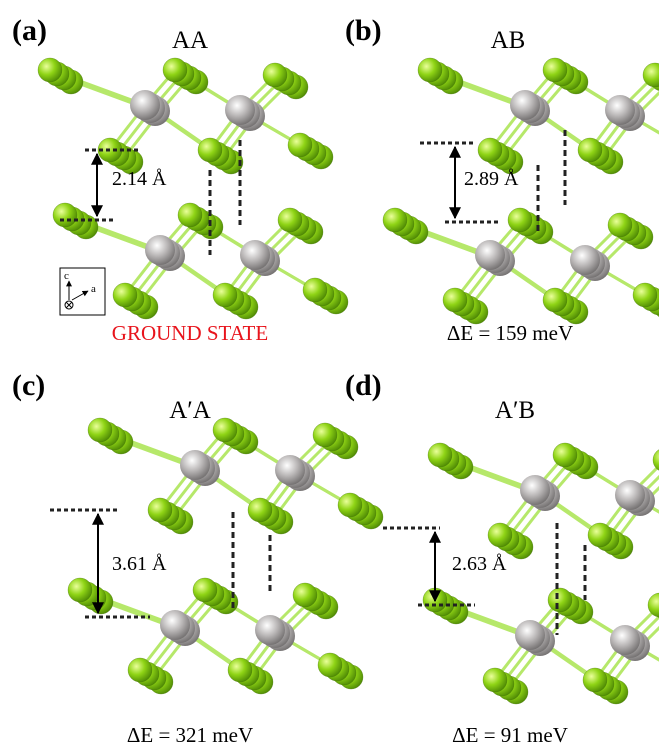 This screenshot has width=659, height=752. Describe the element at coordinates (139, 179) in the screenshot. I see `distance-label: 2.14 Å` at that location.